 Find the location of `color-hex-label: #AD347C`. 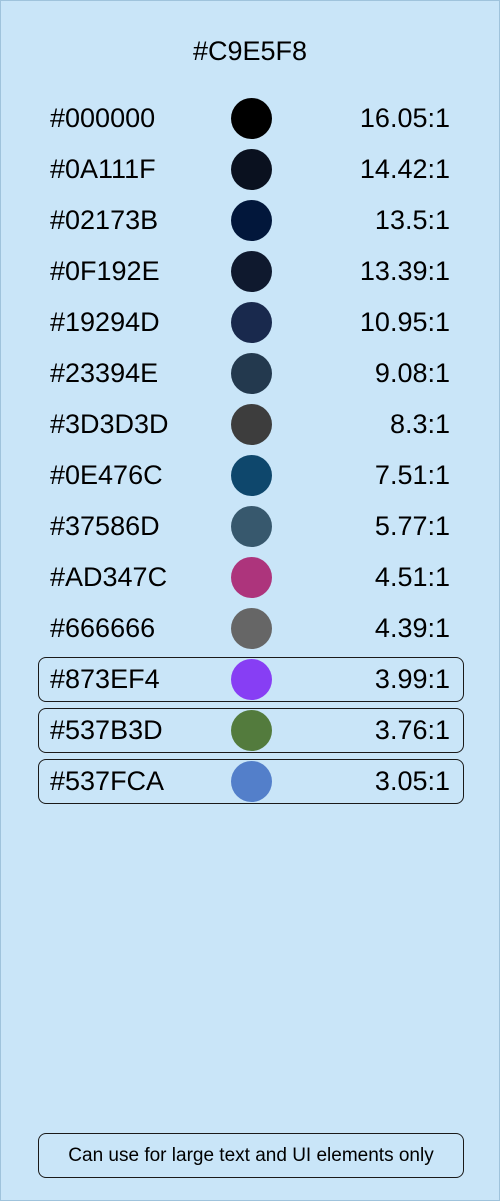

color-hex-label: #AD347C is located at coordinates (109, 577).